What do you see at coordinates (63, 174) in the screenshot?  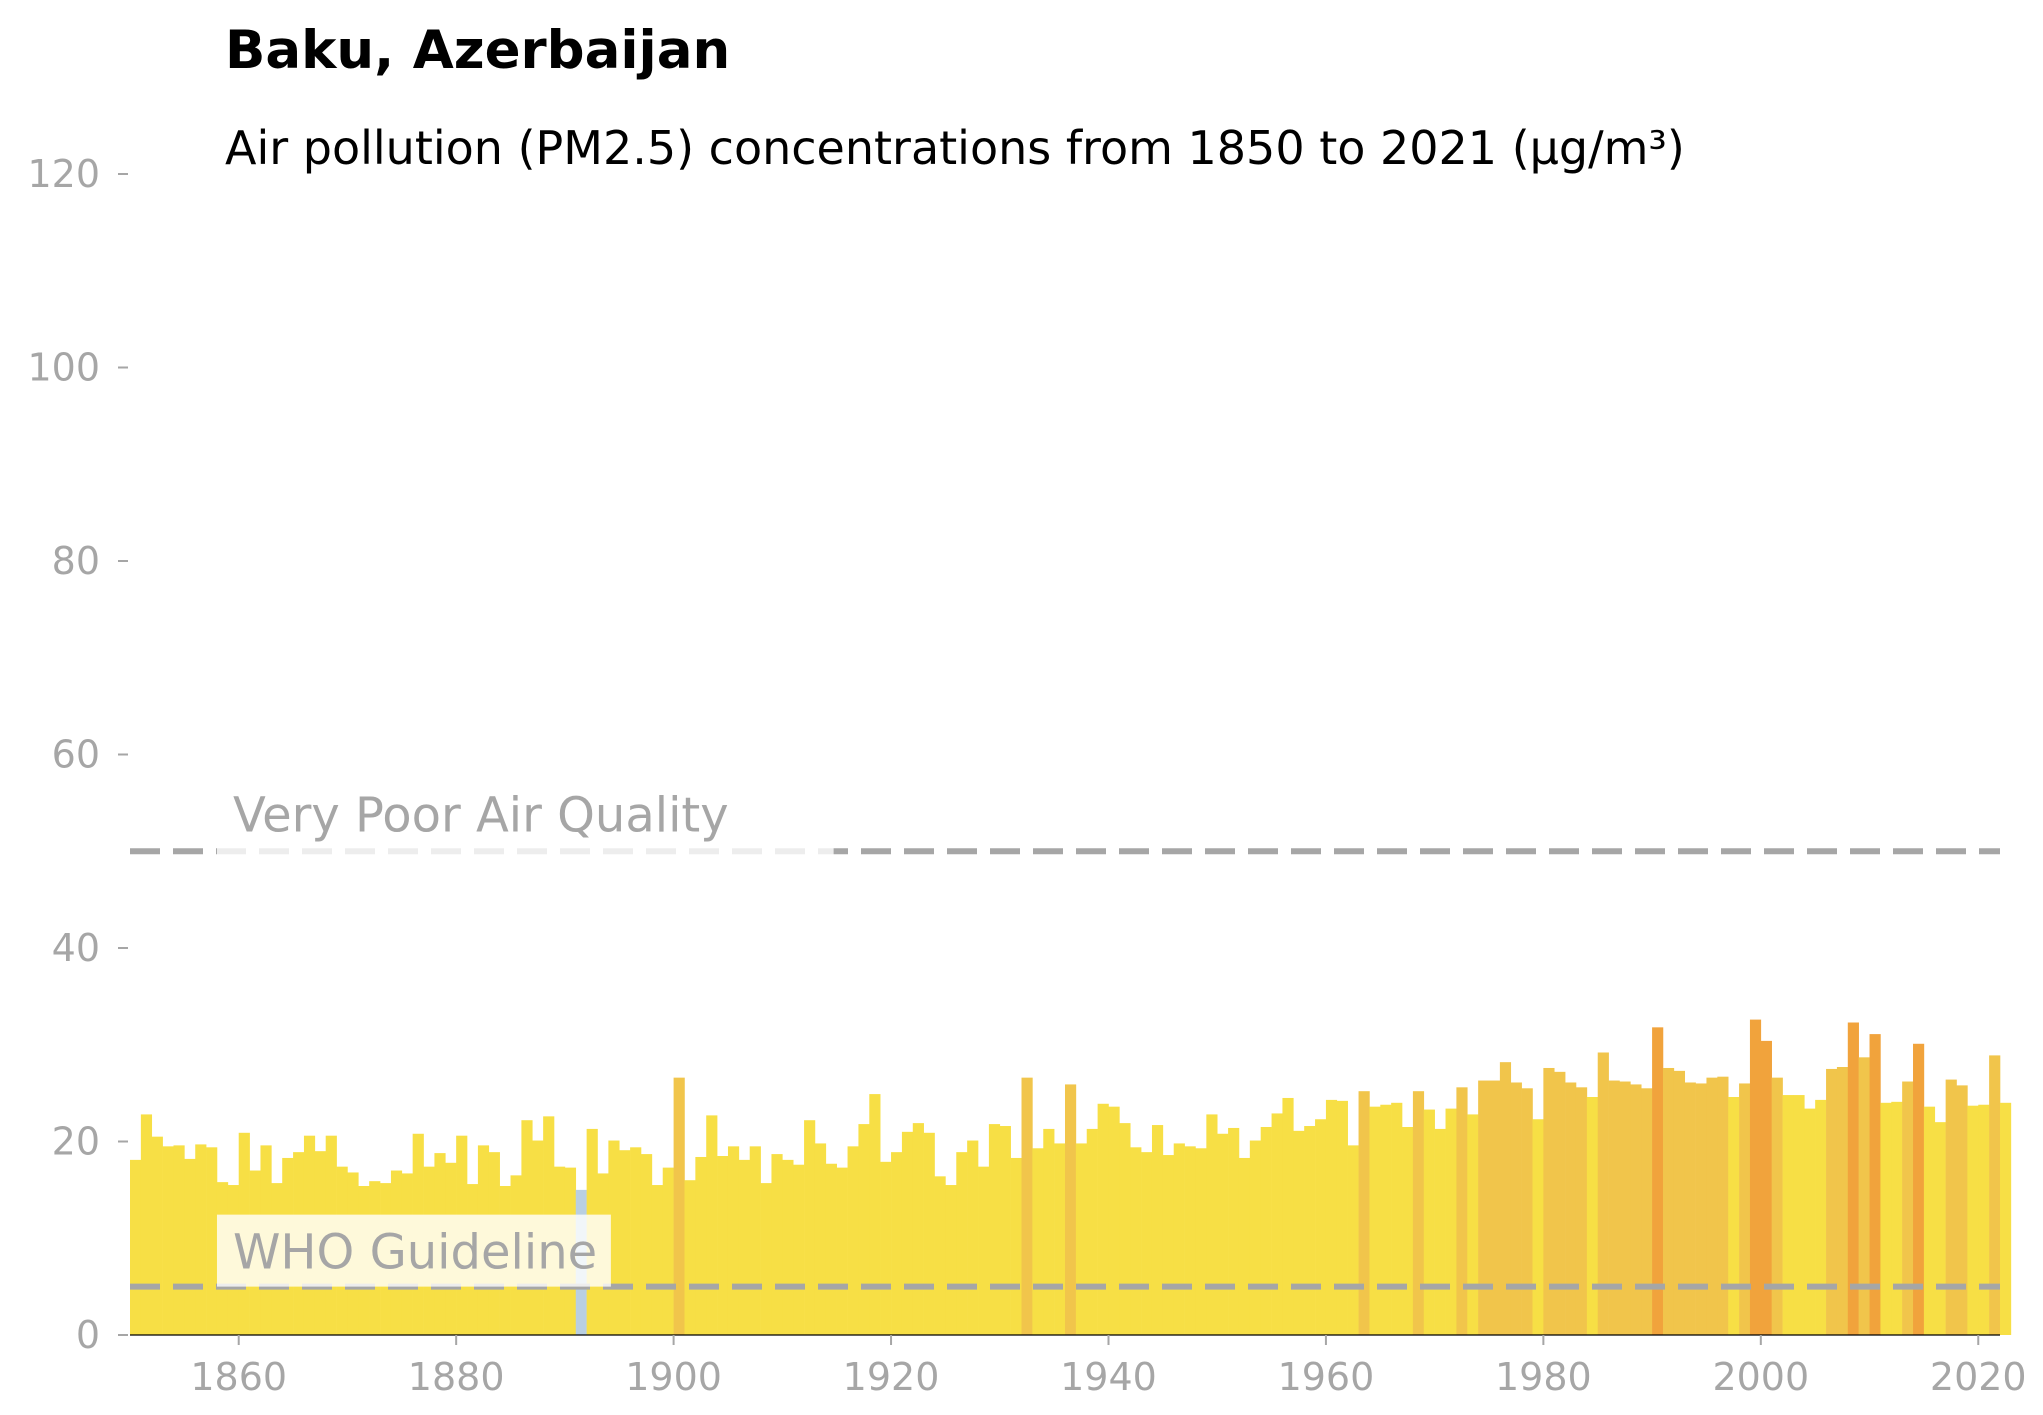 I see `y-tick-label: 120` at bounding box center [63, 174].